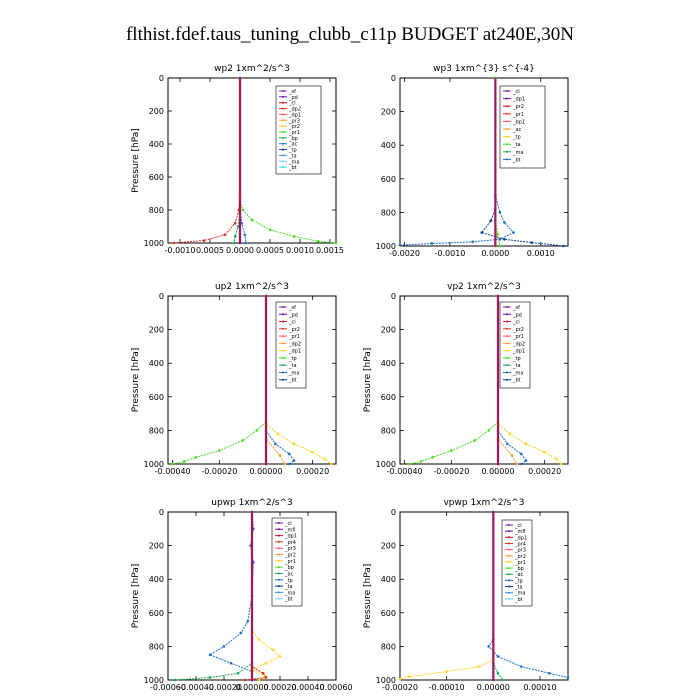  Describe the element at coordinates (495, 253) in the screenshot. I see `x-tick-label: 0.0000` at that location.